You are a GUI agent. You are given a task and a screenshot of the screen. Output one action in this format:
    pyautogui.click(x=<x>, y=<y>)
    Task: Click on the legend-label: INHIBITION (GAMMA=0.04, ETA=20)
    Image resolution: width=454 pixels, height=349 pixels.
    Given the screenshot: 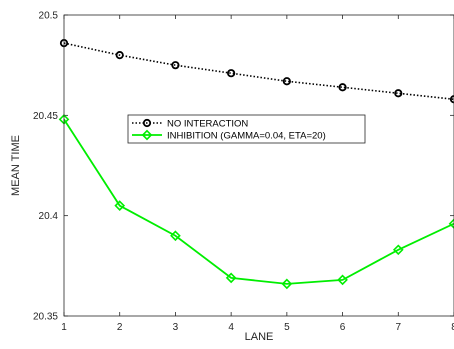 What is the action you would take?
    pyautogui.click(x=246, y=136)
    